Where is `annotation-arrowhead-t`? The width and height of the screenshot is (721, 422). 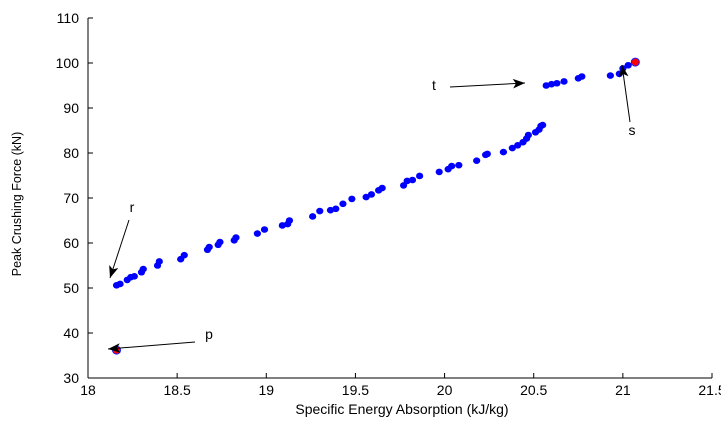 annotation-arrowhead-t is located at coordinates (518, 83).